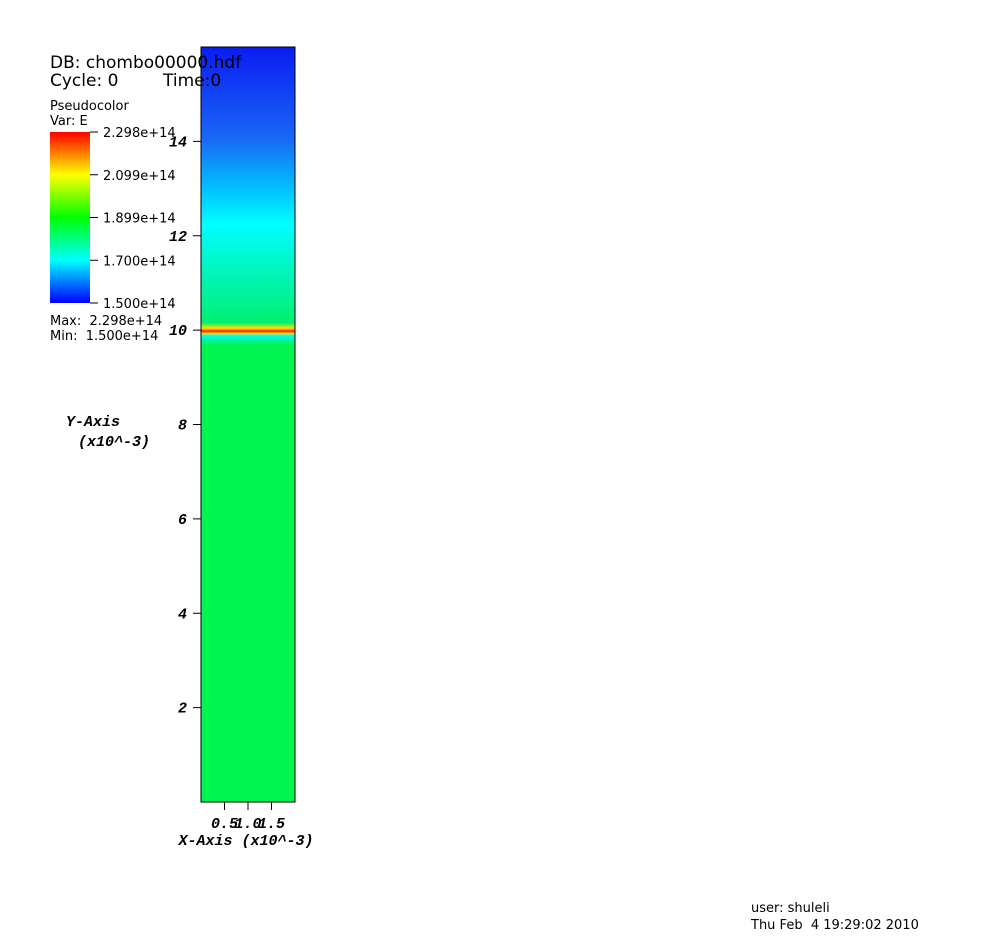  Describe the element at coordinates (790, 908) in the screenshot. I see `user: user: shuleli` at that location.